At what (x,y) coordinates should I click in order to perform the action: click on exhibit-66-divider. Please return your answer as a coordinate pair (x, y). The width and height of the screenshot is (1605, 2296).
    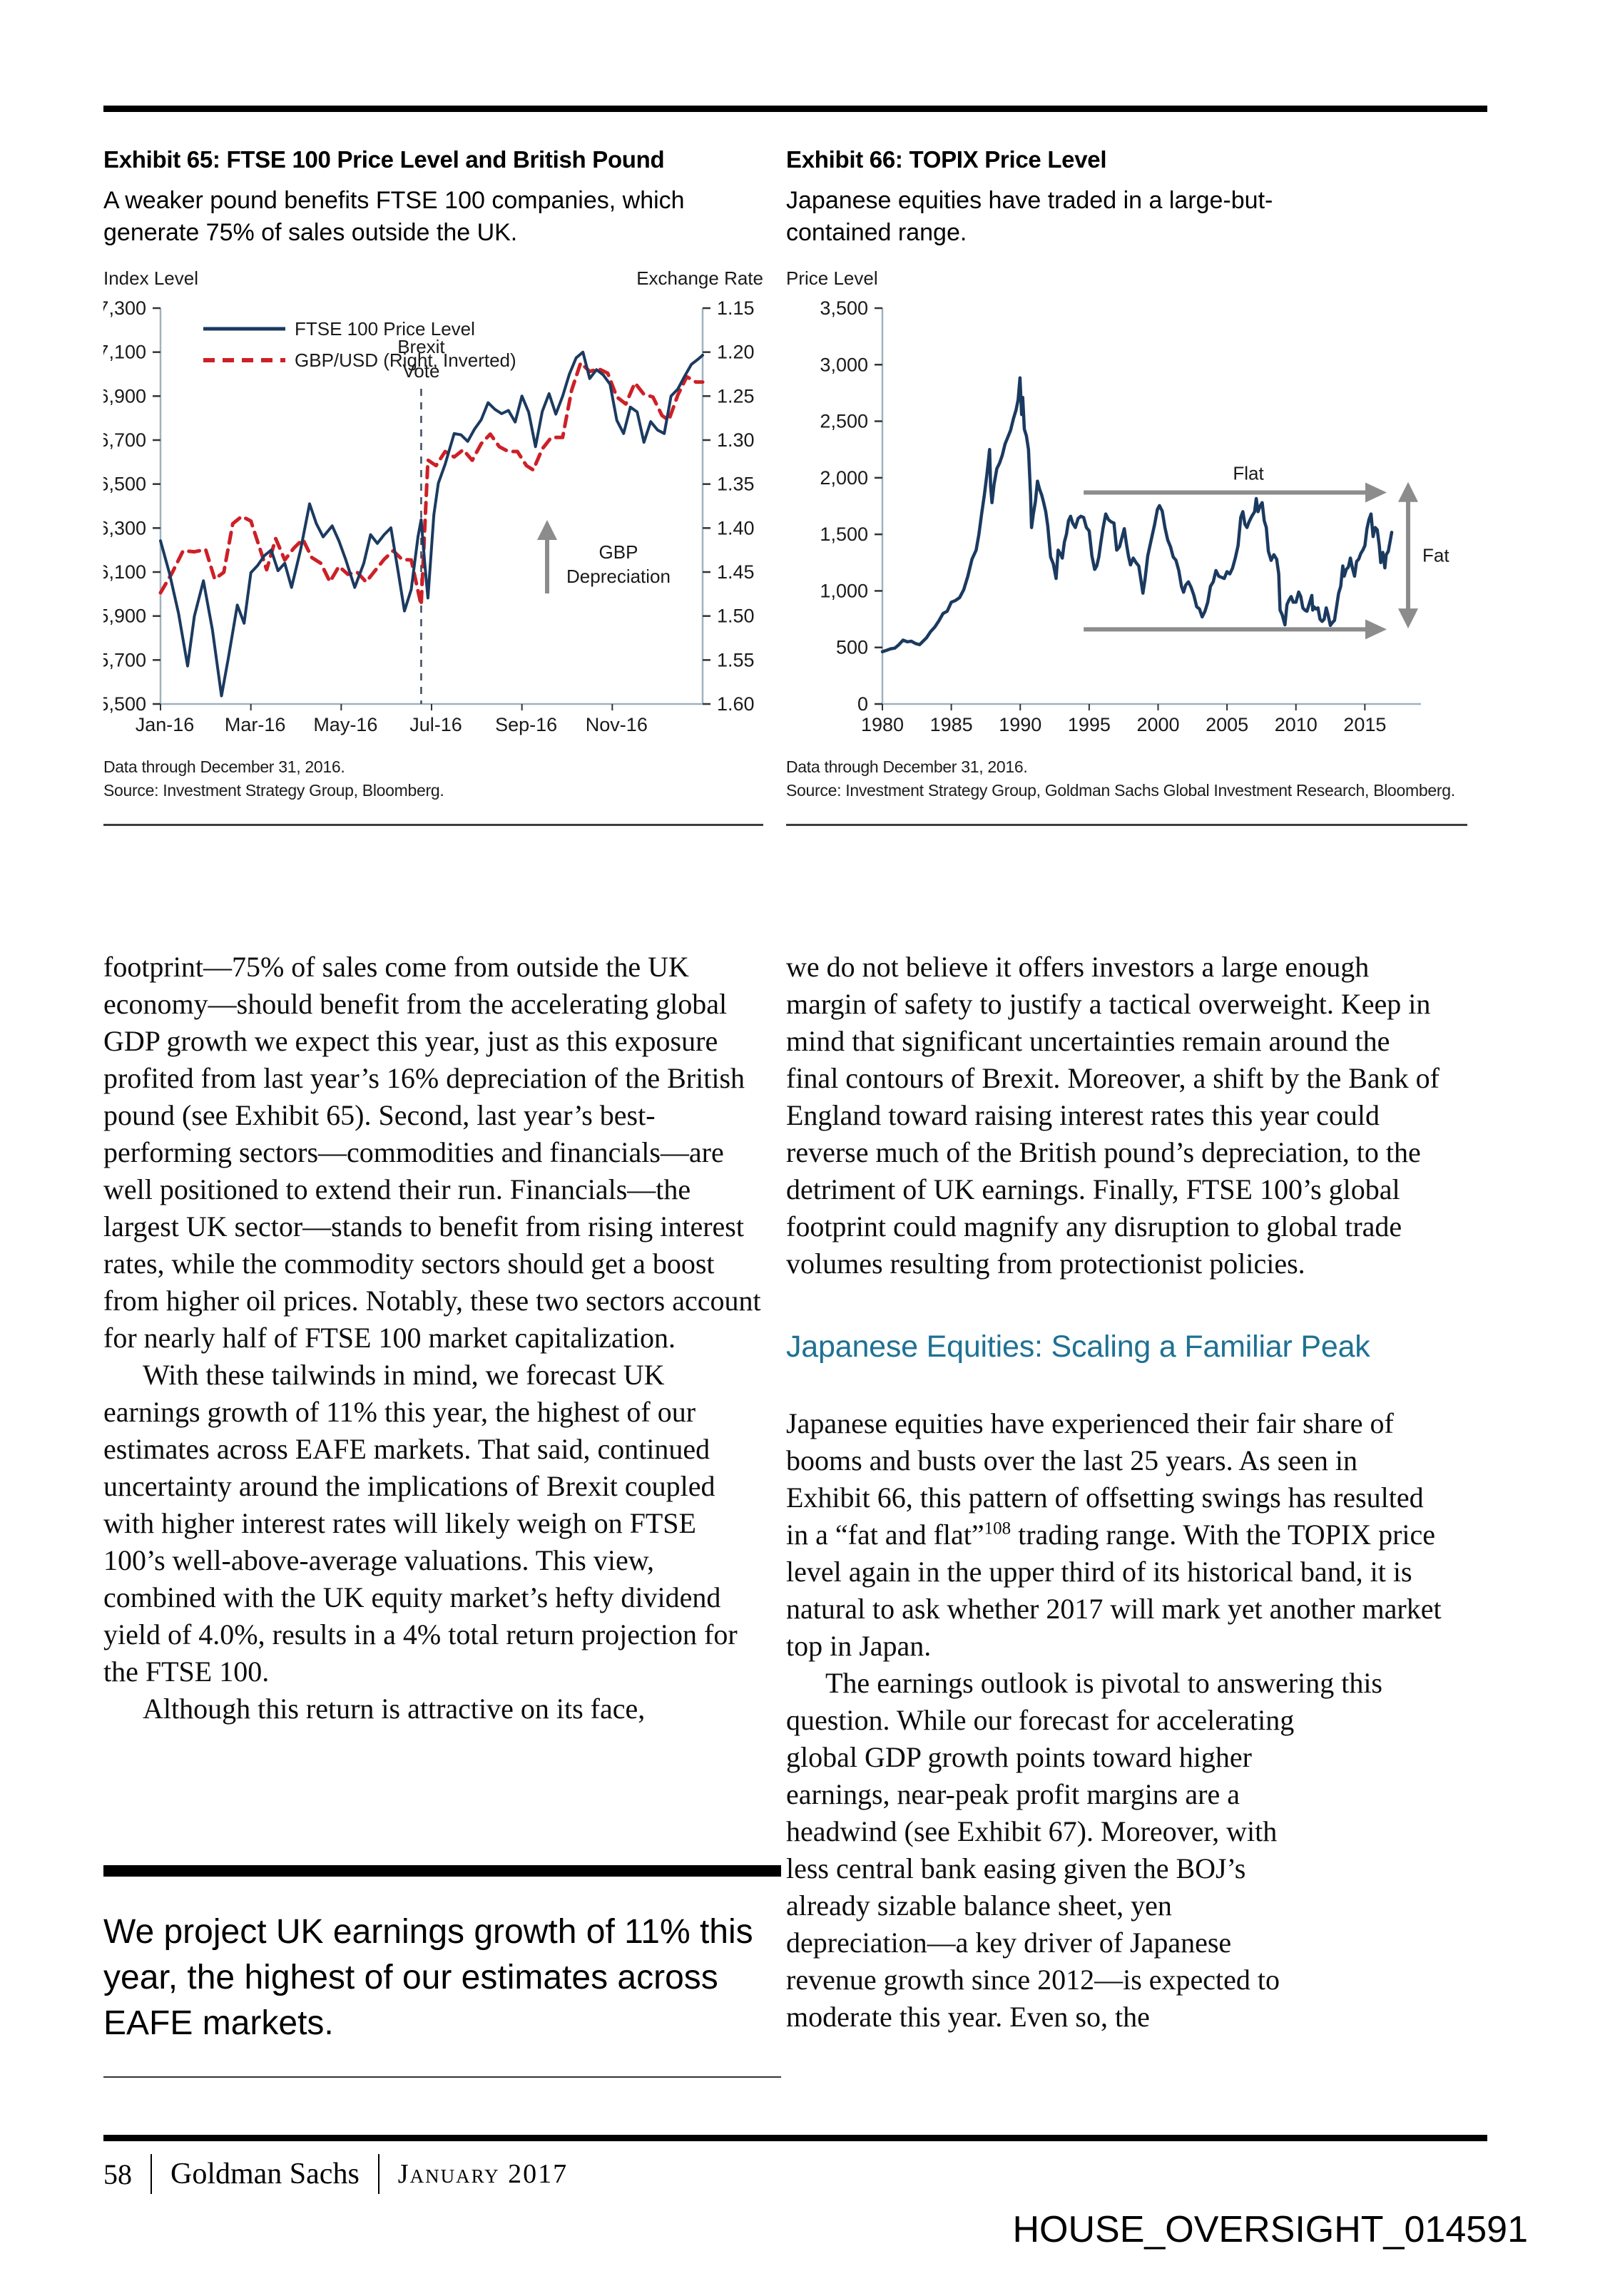
    Looking at the image, I should click on (1126, 825).